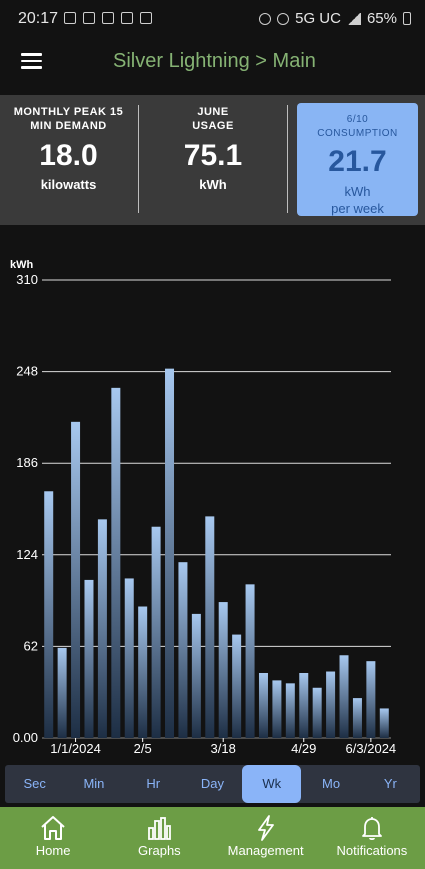  I want to click on gallery-icon, so click(89, 18).